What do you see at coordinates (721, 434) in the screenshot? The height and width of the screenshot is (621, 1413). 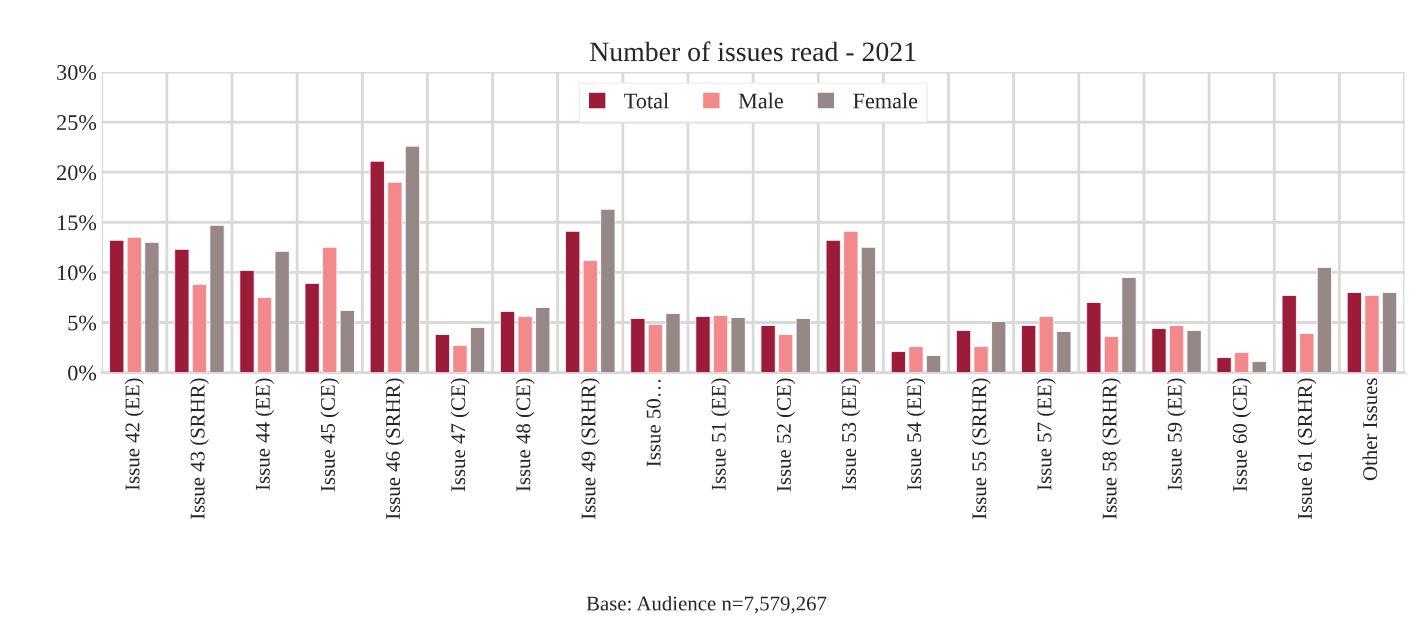 I see `x-tick-label: Issue 51 (EE)` at bounding box center [721, 434].